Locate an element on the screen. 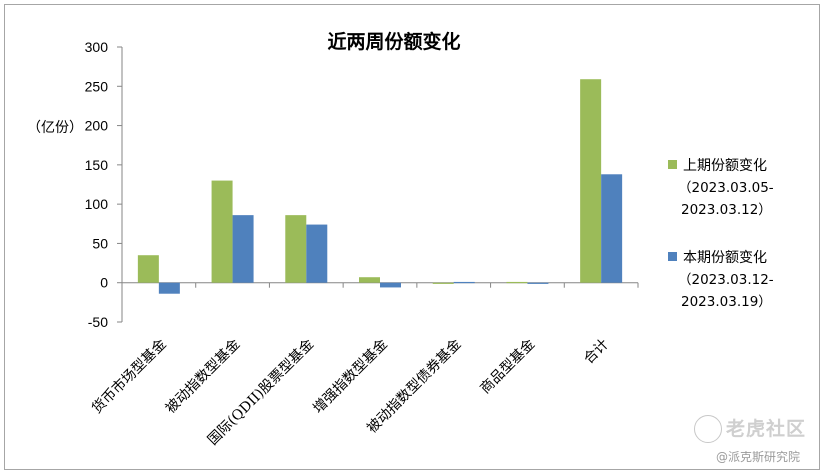 The width and height of the screenshot is (826, 475). y-tick-label: 250 is located at coordinates (97, 86).